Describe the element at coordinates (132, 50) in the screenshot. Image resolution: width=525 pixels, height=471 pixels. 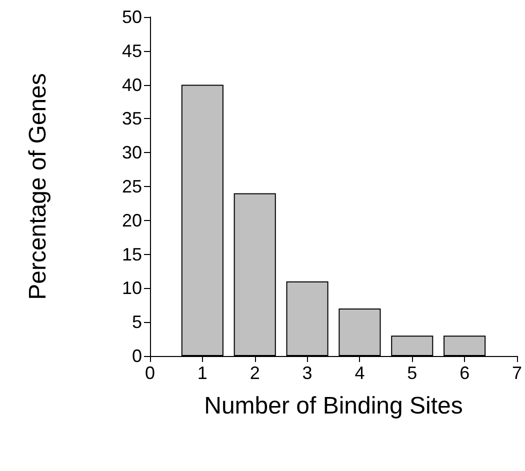
I see `y-tick-label: 45` at that location.